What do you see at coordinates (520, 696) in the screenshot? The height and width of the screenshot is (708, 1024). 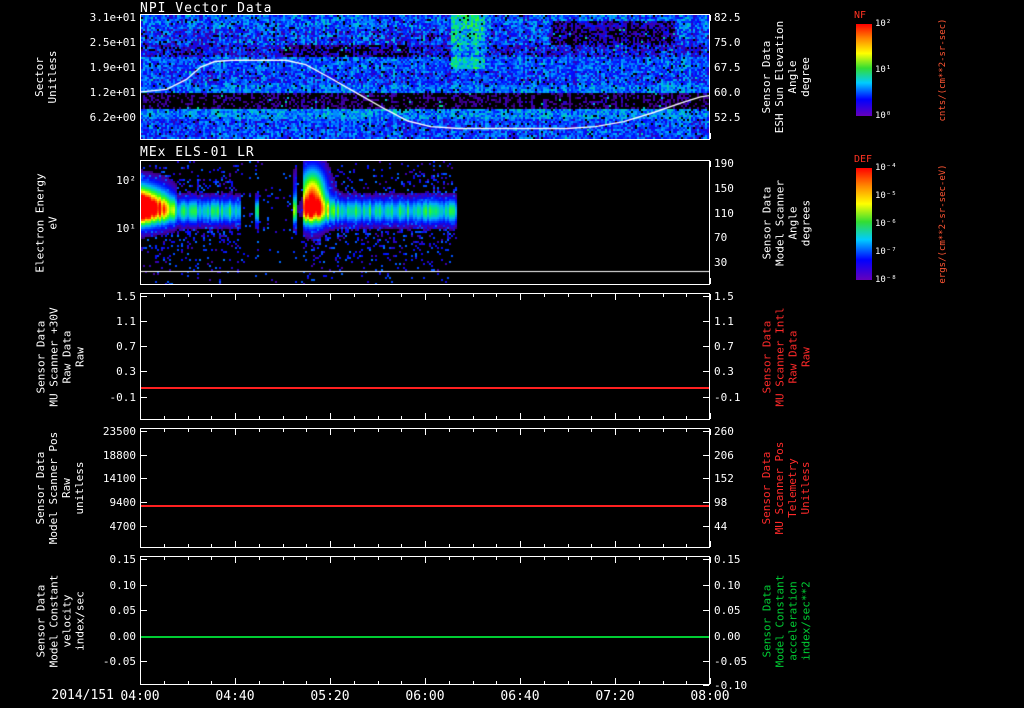 I see `x-tick-label: 06:40` at bounding box center [520, 696].